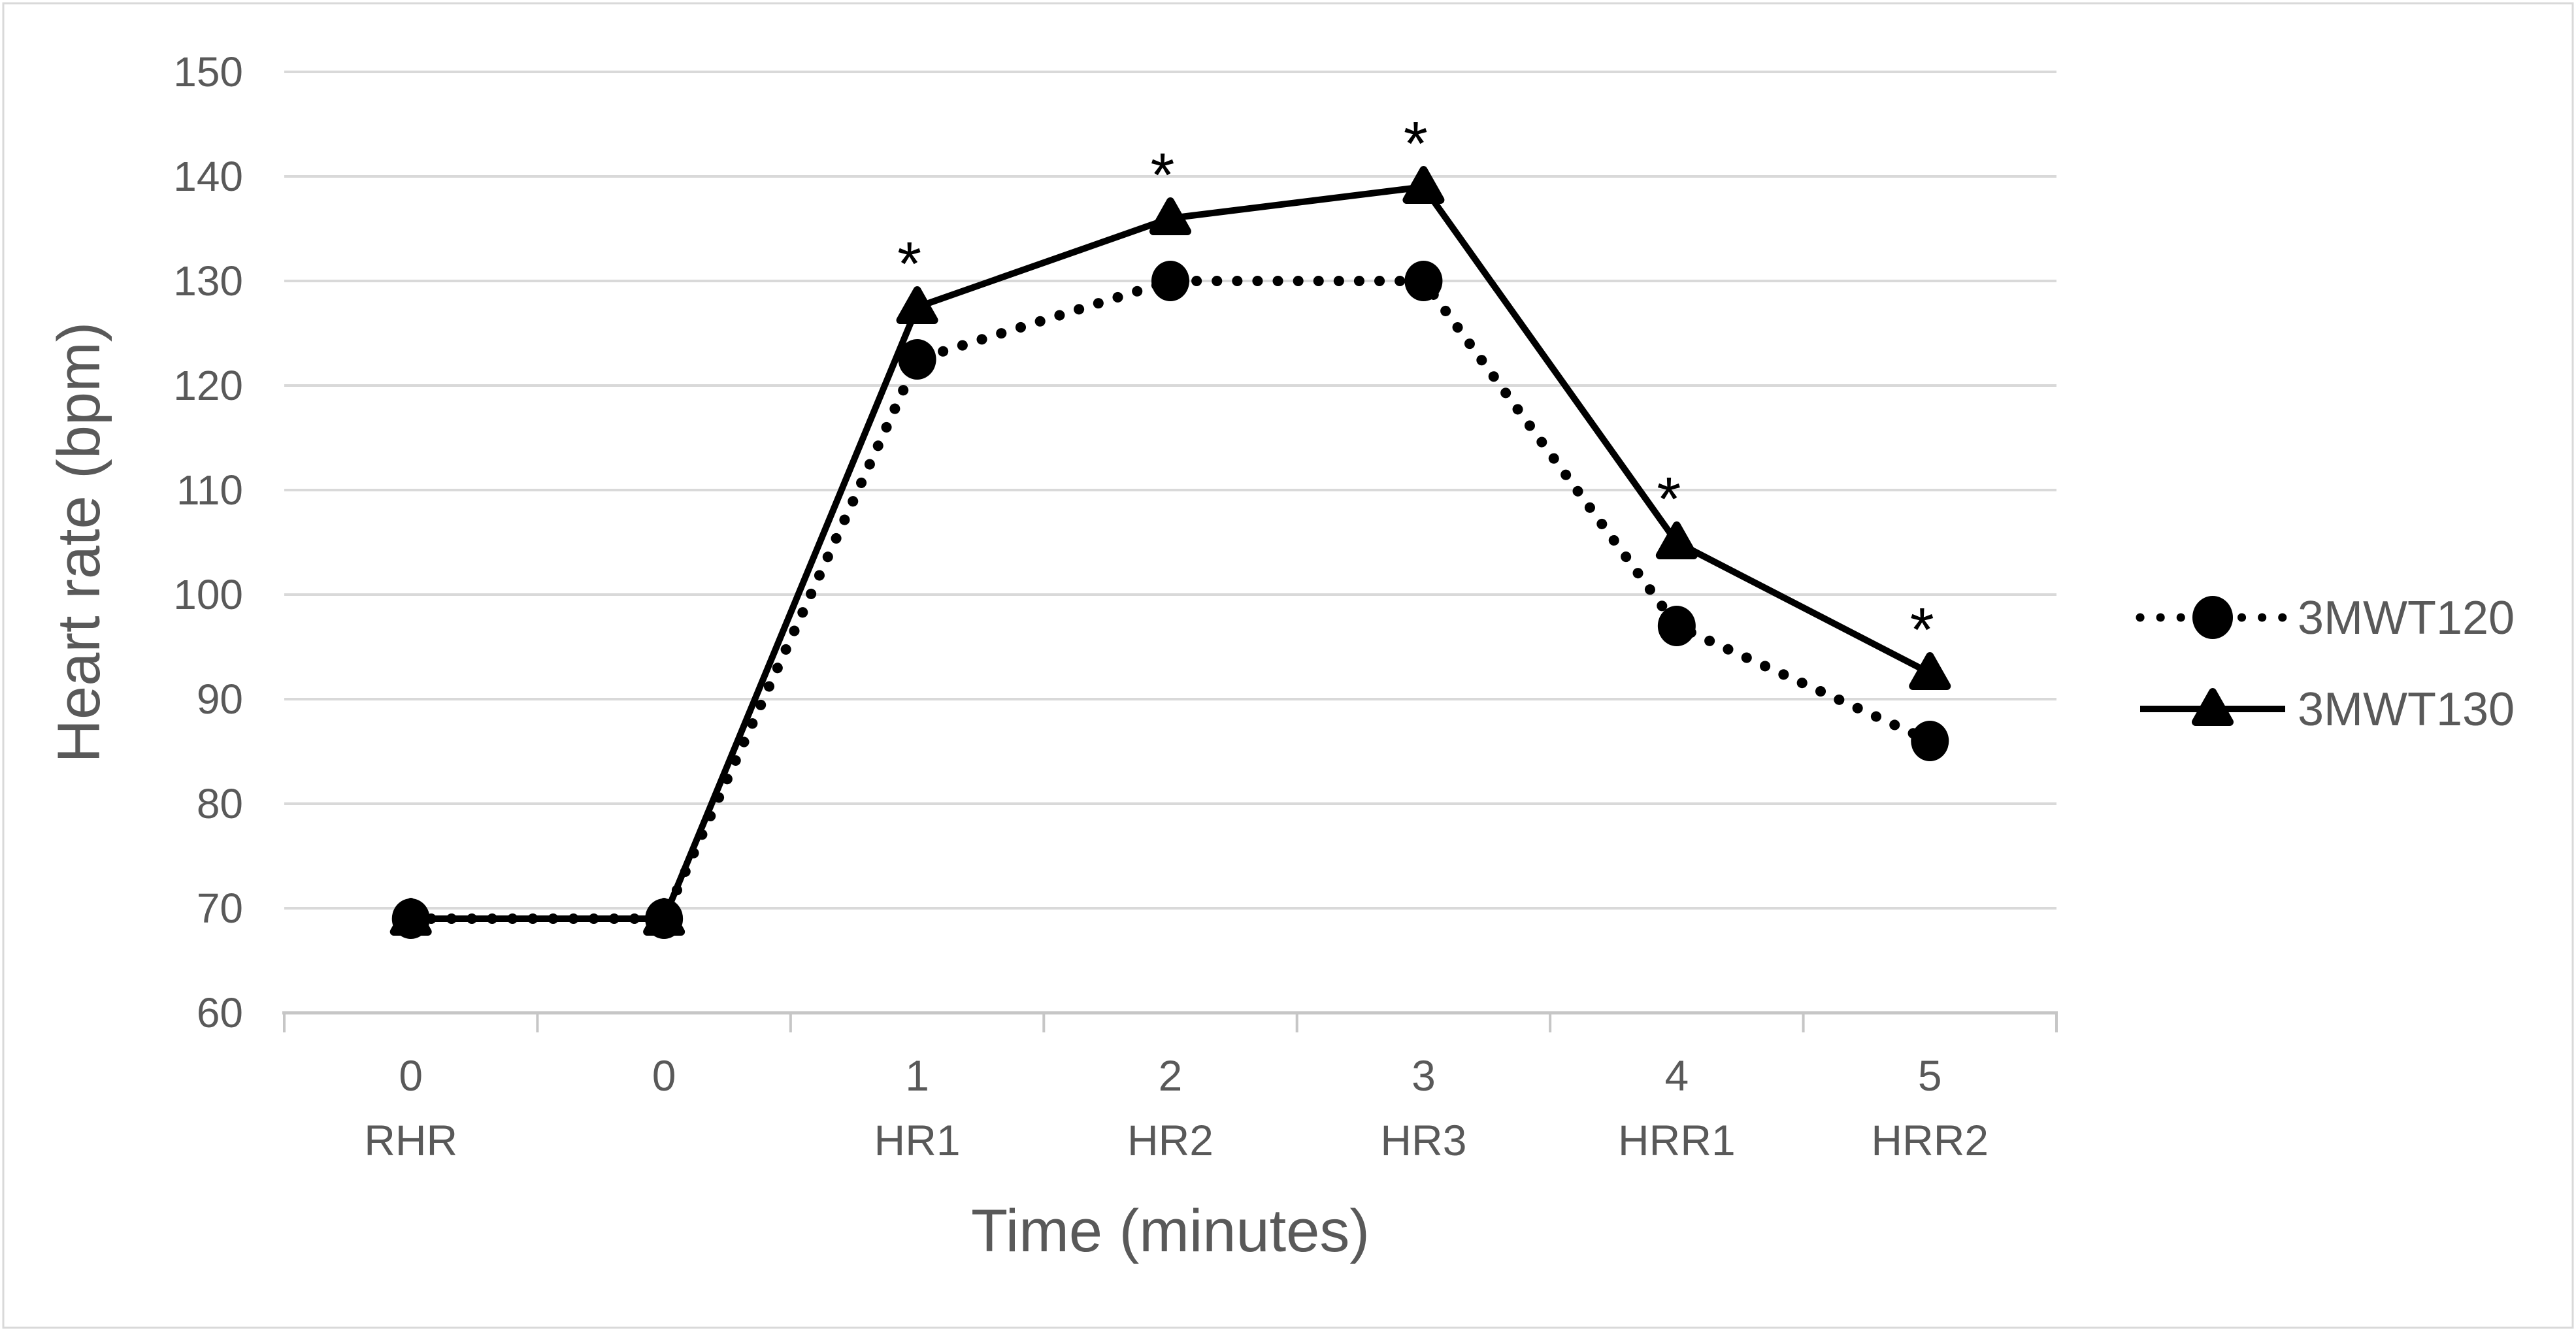 This screenshot has width=2576, height=1331. I want to click on legend-circle-marker-icon, so click(2212, 617).